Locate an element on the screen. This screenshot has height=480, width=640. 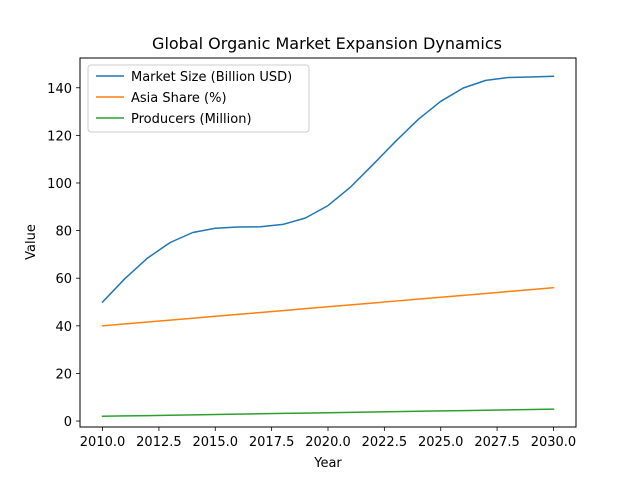
chart-title: Global Organic Market Expansion Dynamics is located at coordinates (327, 43).